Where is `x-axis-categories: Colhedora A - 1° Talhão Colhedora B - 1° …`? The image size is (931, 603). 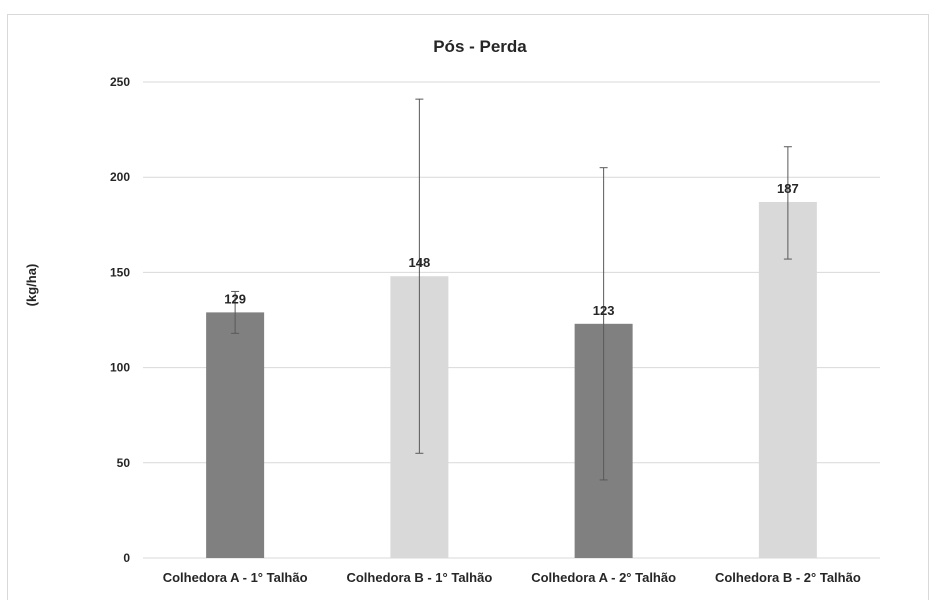
x-axis-categories: Colhedora A - 1° Talhão Colhedora B - 1° … is located at coordinates (512, 577).